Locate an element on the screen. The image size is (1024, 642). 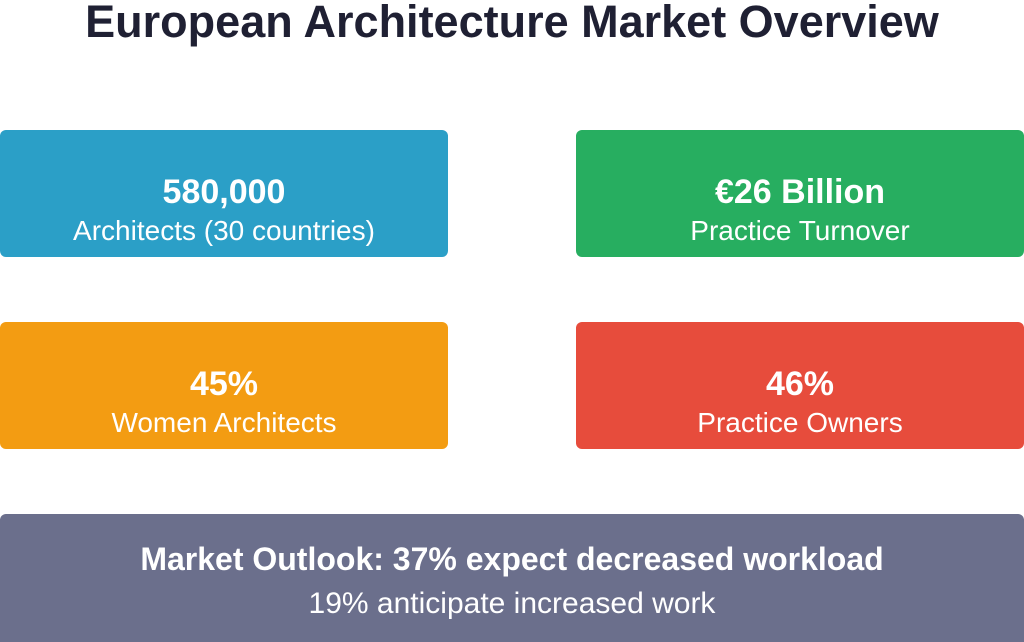
stat-label: Practice Turnover is located at coordinates (800, 230).